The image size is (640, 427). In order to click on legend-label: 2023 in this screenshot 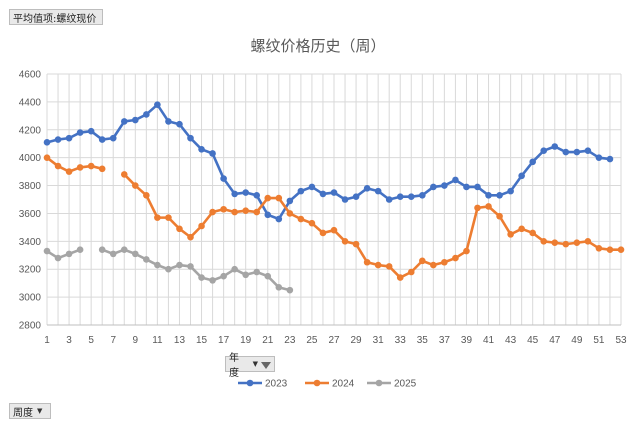, I will do `click(276, 384)`.